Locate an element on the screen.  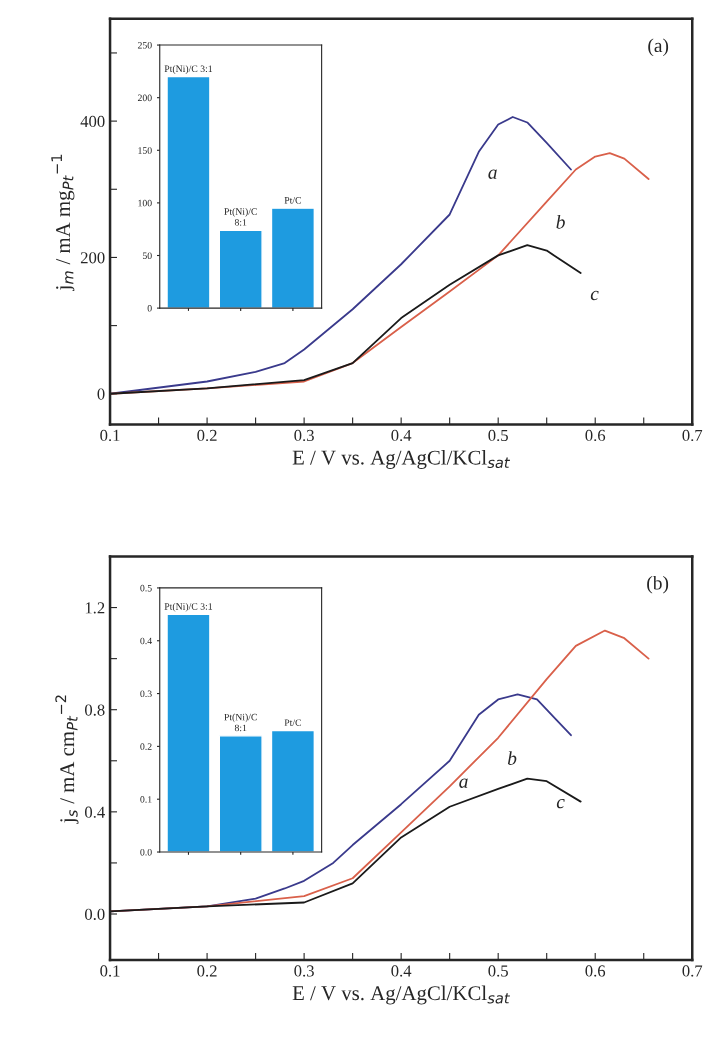
y-tick-label: 0.2 is located at coordinates (146, 746).